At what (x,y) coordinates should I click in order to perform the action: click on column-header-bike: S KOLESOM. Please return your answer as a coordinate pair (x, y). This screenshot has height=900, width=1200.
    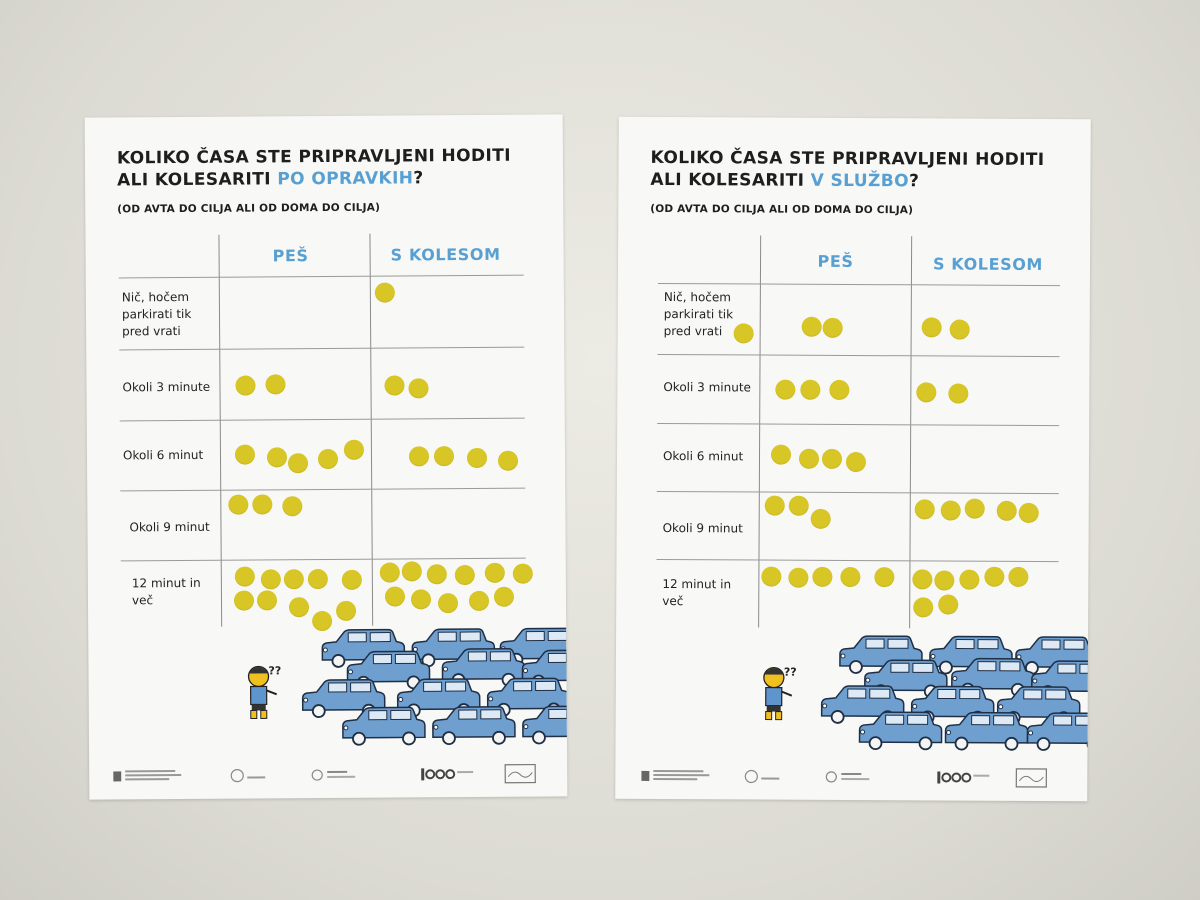
    Looking at the image, I should click on (988, 264).